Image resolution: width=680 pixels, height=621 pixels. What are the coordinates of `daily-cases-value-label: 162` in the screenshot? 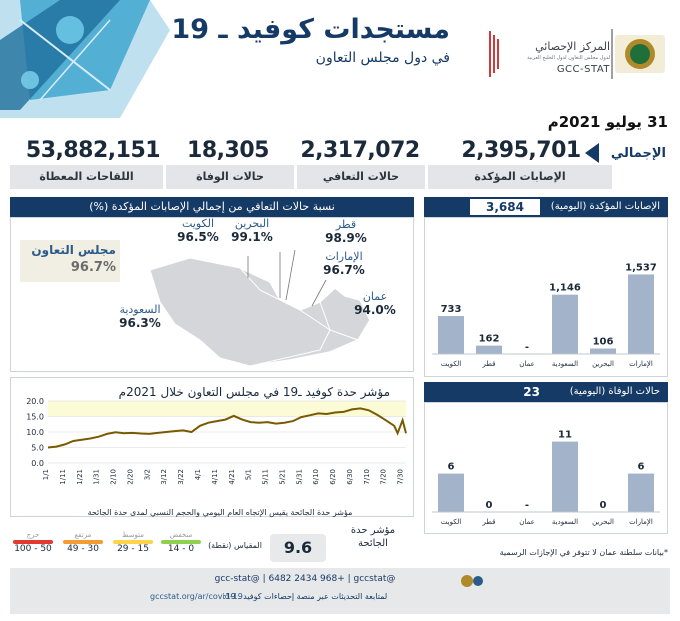 It's located at (489, 339).